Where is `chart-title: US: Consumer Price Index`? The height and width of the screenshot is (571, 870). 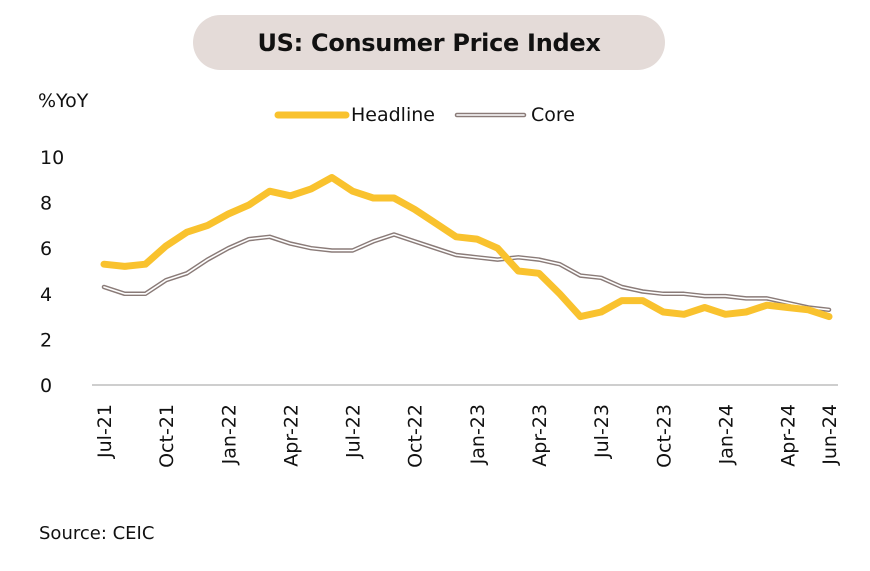
chart-title: US: Consumer Price Index is located at coordinates (429, 42).